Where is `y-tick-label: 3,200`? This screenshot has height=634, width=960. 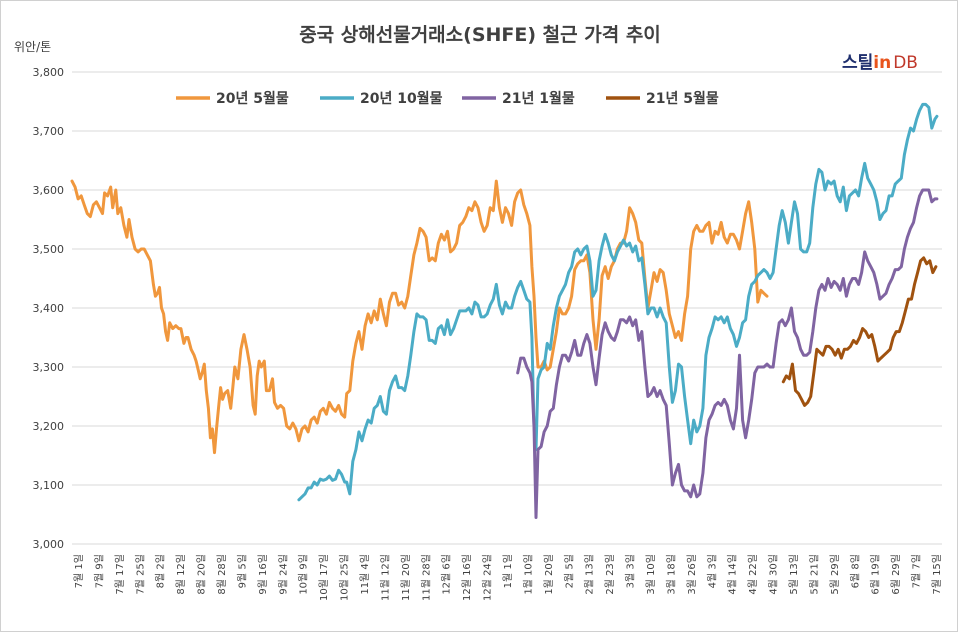
y-tick-label: 3,200 is located at coordinates (49, 426).